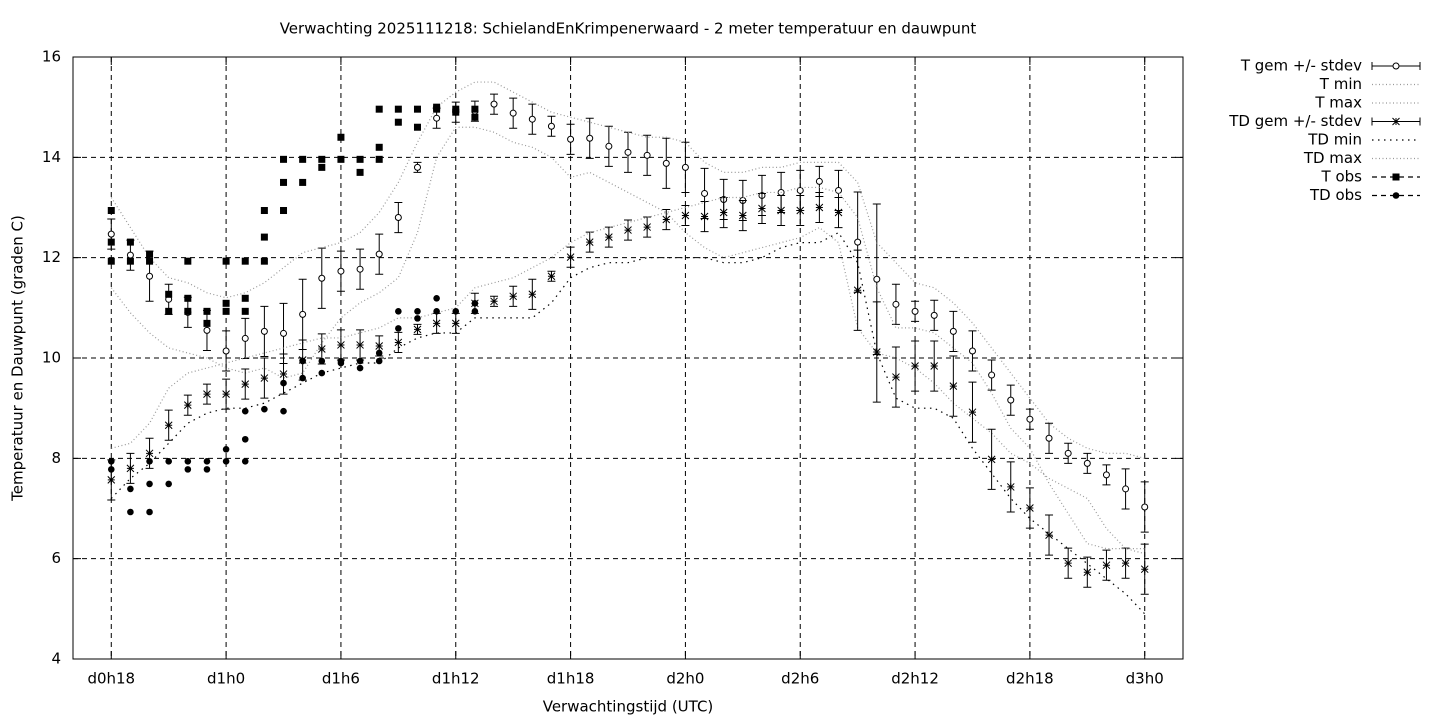  I want to click on y-tick-label: 6, so click(56, 558).